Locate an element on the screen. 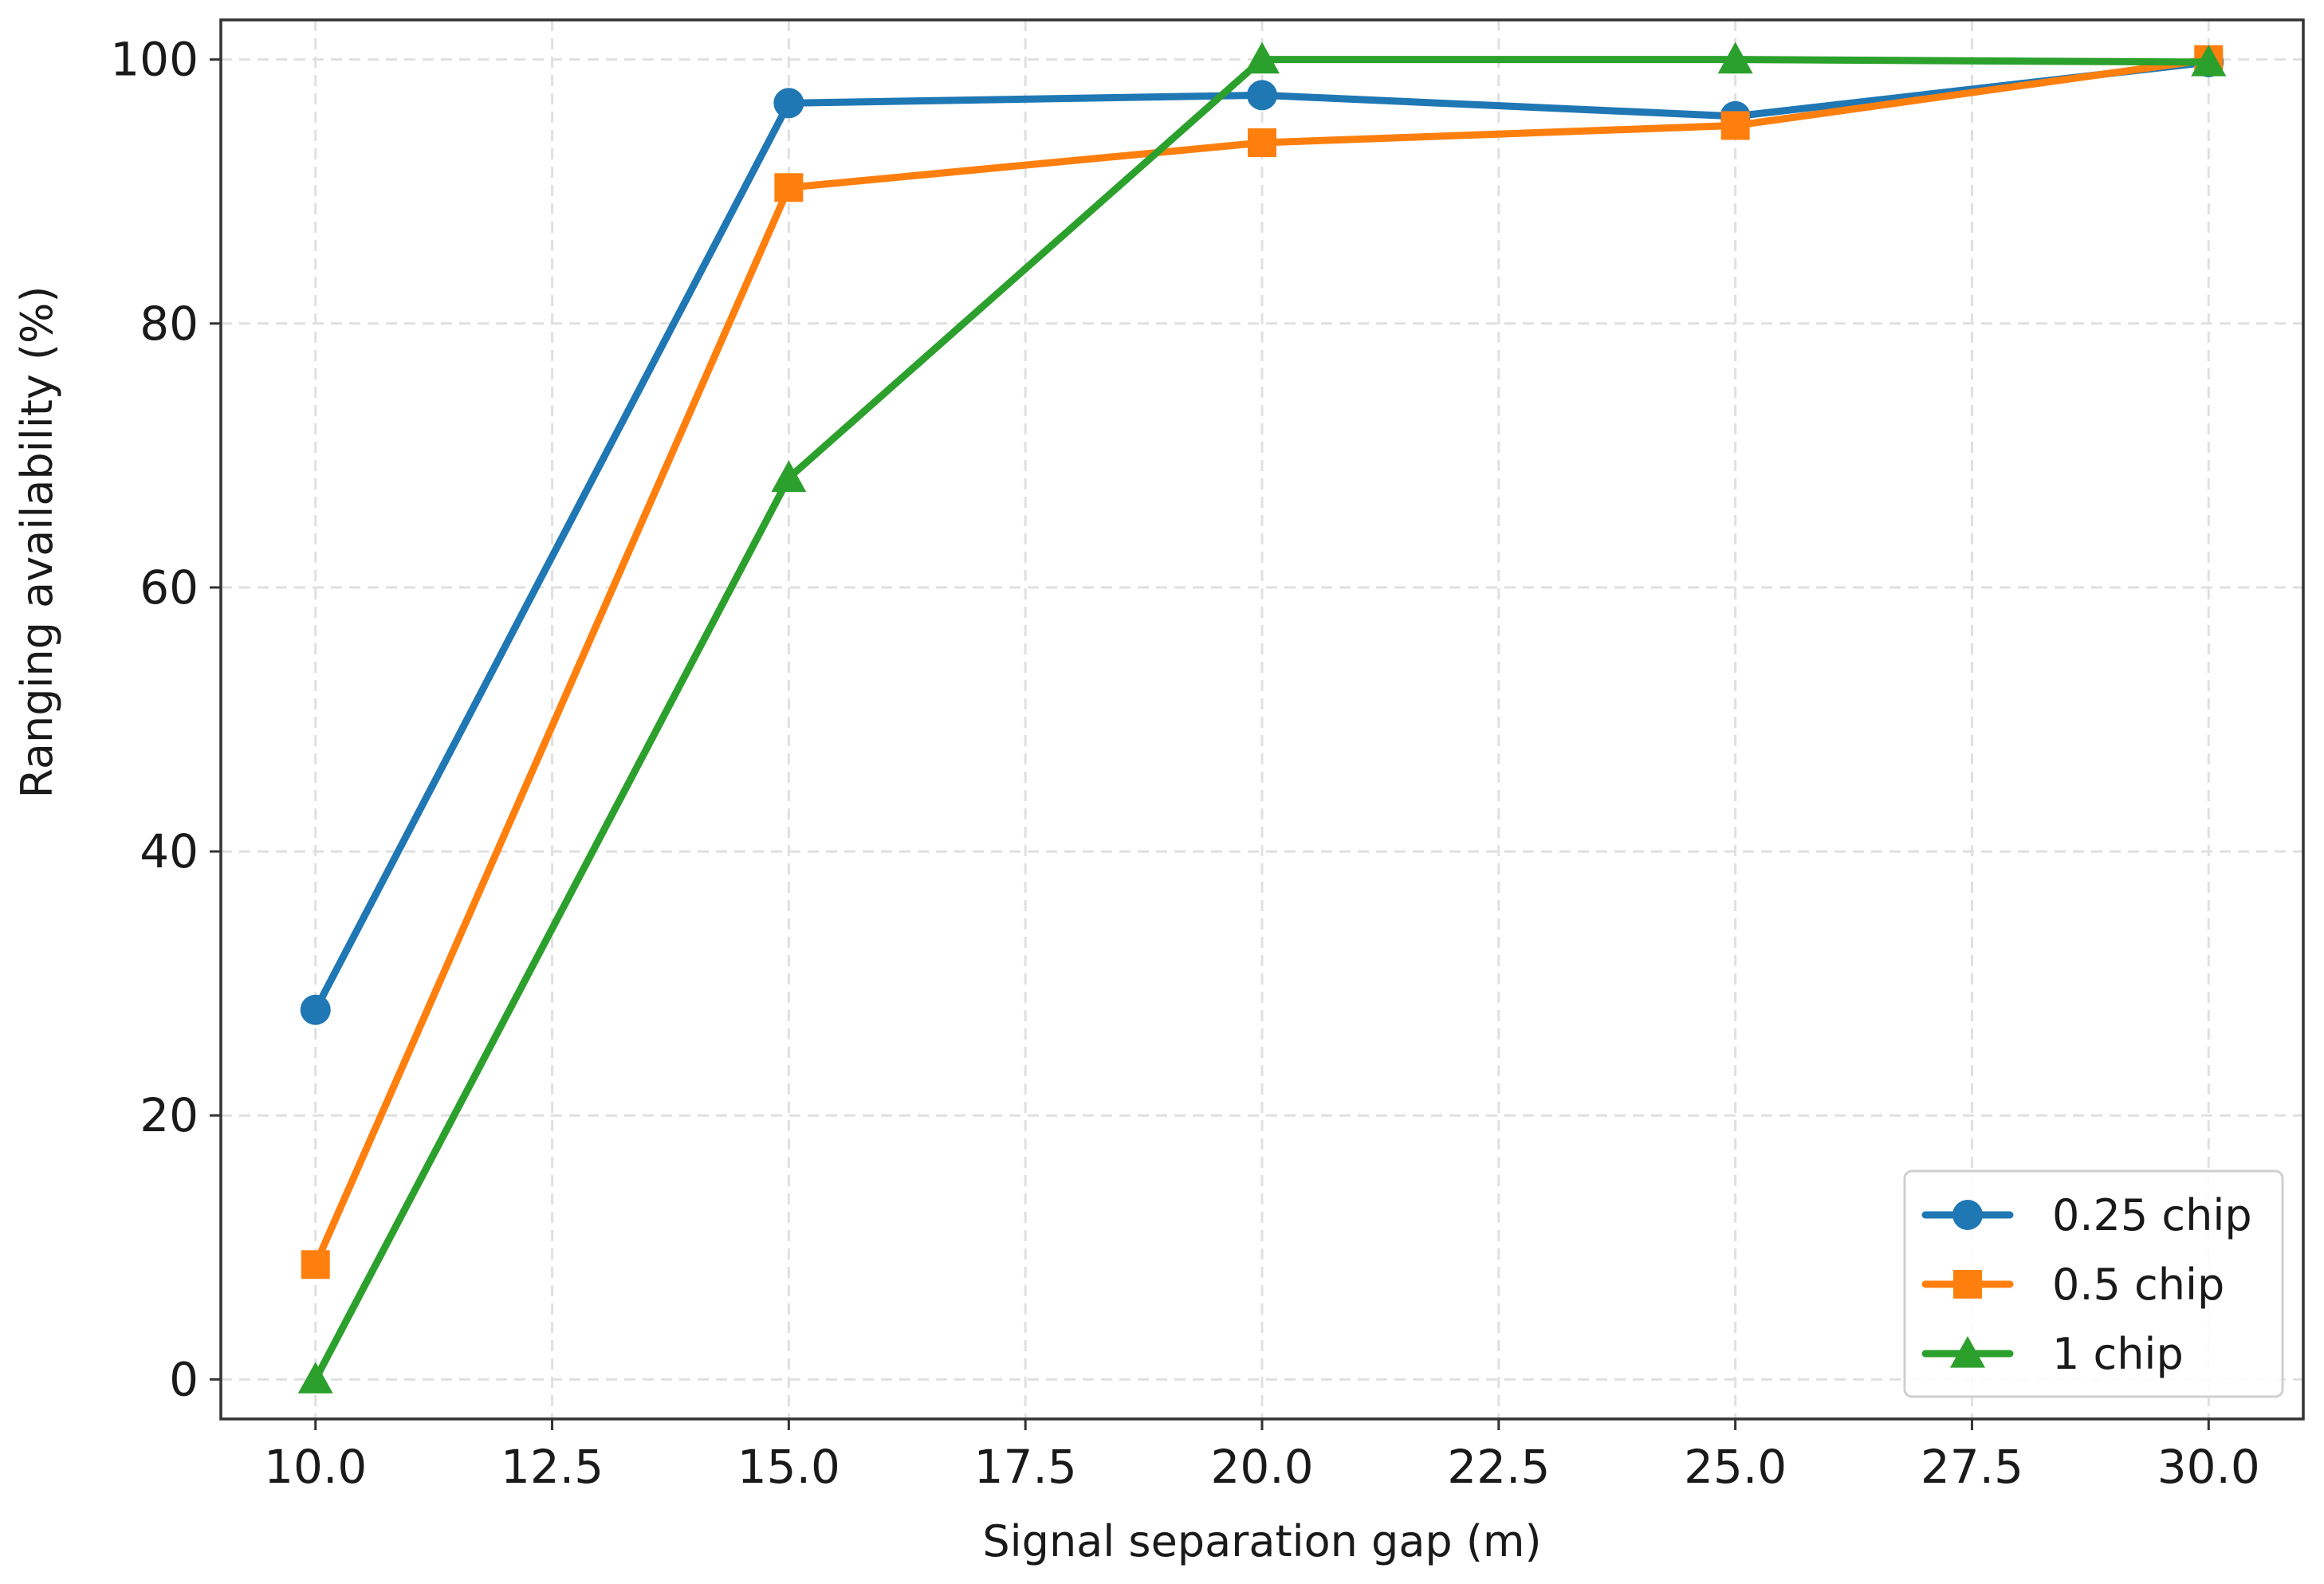  x-tick-label: 30.0 is located at coordinates (2208, 1467).